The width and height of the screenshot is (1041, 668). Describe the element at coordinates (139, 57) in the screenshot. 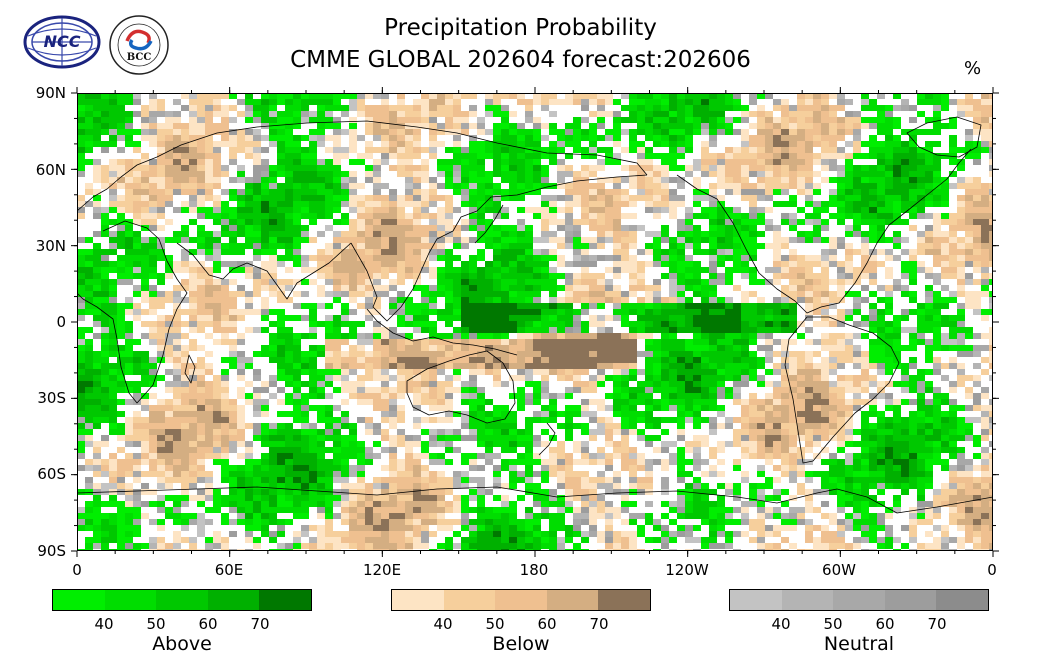

I see `svg-text: BCC` at that location.